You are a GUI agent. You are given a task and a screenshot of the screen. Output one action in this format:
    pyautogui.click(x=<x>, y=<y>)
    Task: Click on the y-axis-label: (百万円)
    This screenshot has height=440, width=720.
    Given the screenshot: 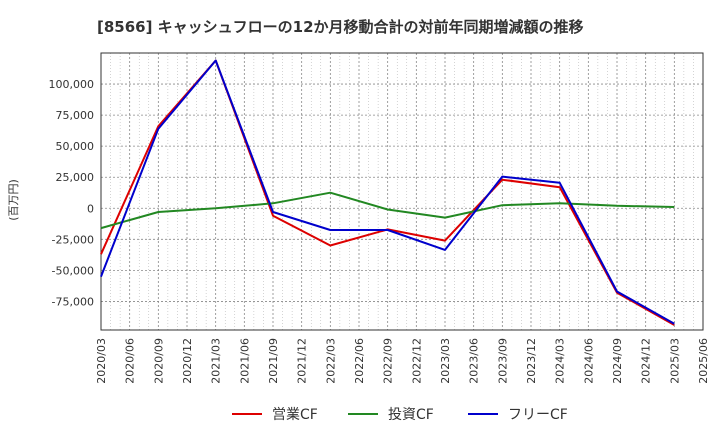 What is the action you would take?
    pyautogui.click(x=13, y=200)
    